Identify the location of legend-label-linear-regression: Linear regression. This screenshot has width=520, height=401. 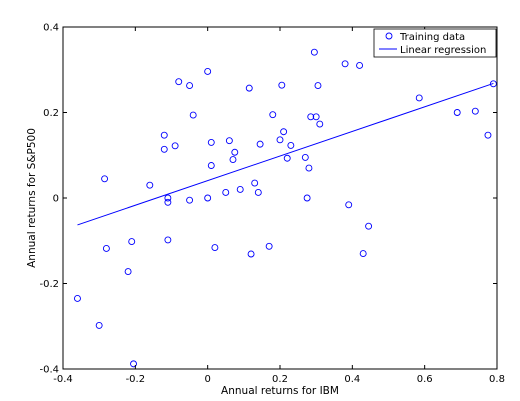
(443, 50).